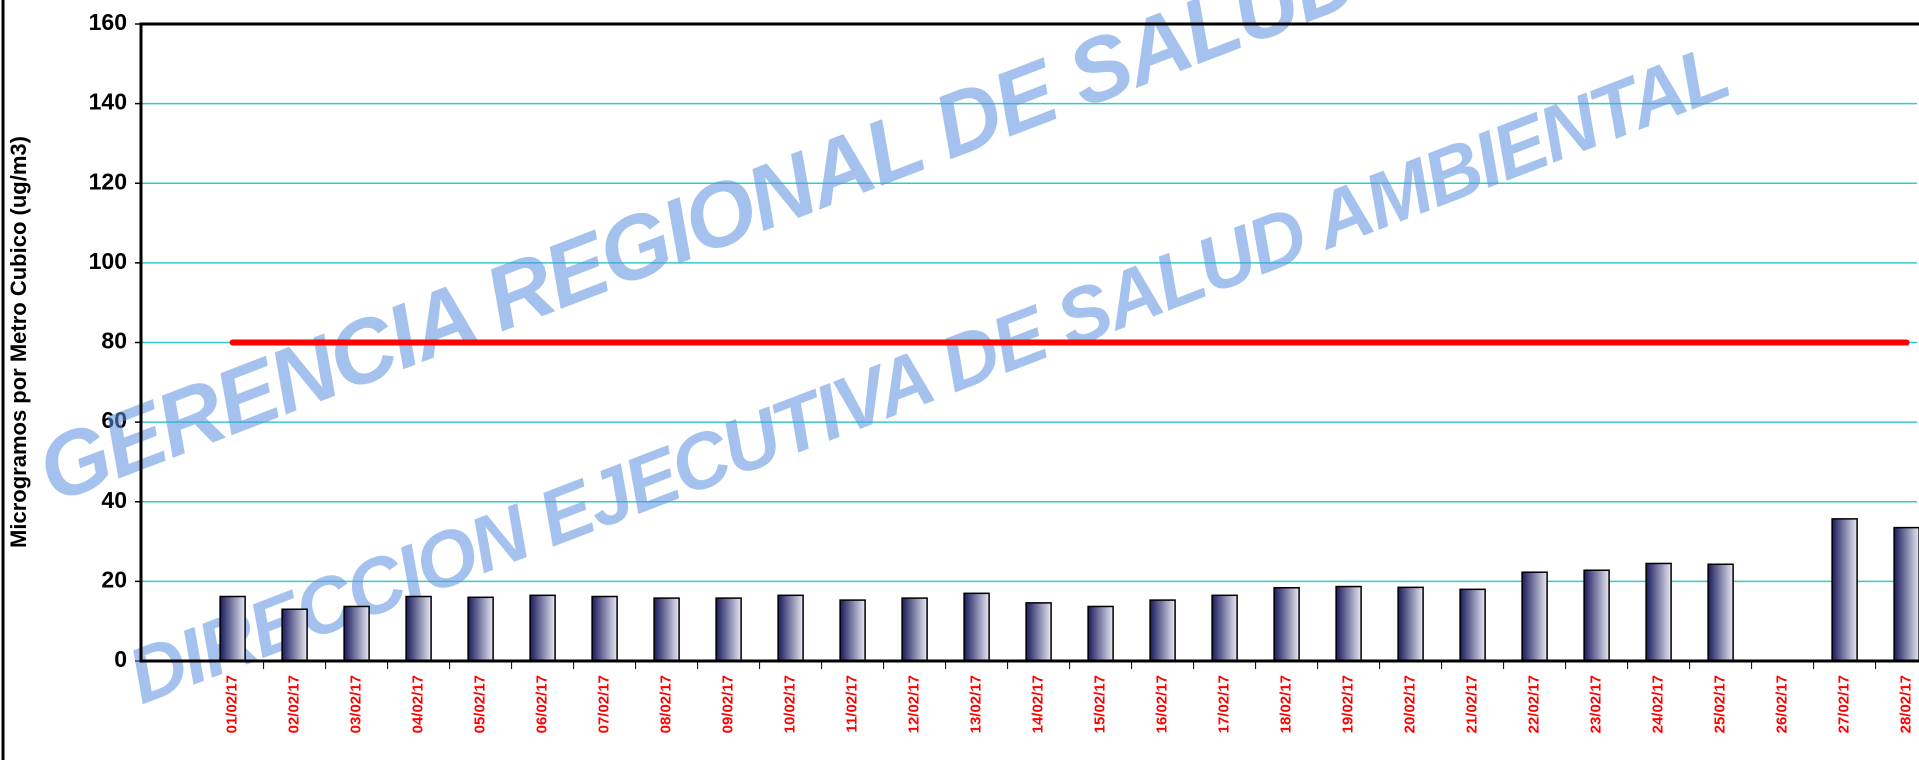 This screenshot has width=1919, height=760. What do you see at coordinates (232, 704) in the screenshot?
I see `x-tick-label: 01/02/17` at bounding box center [232, 704].